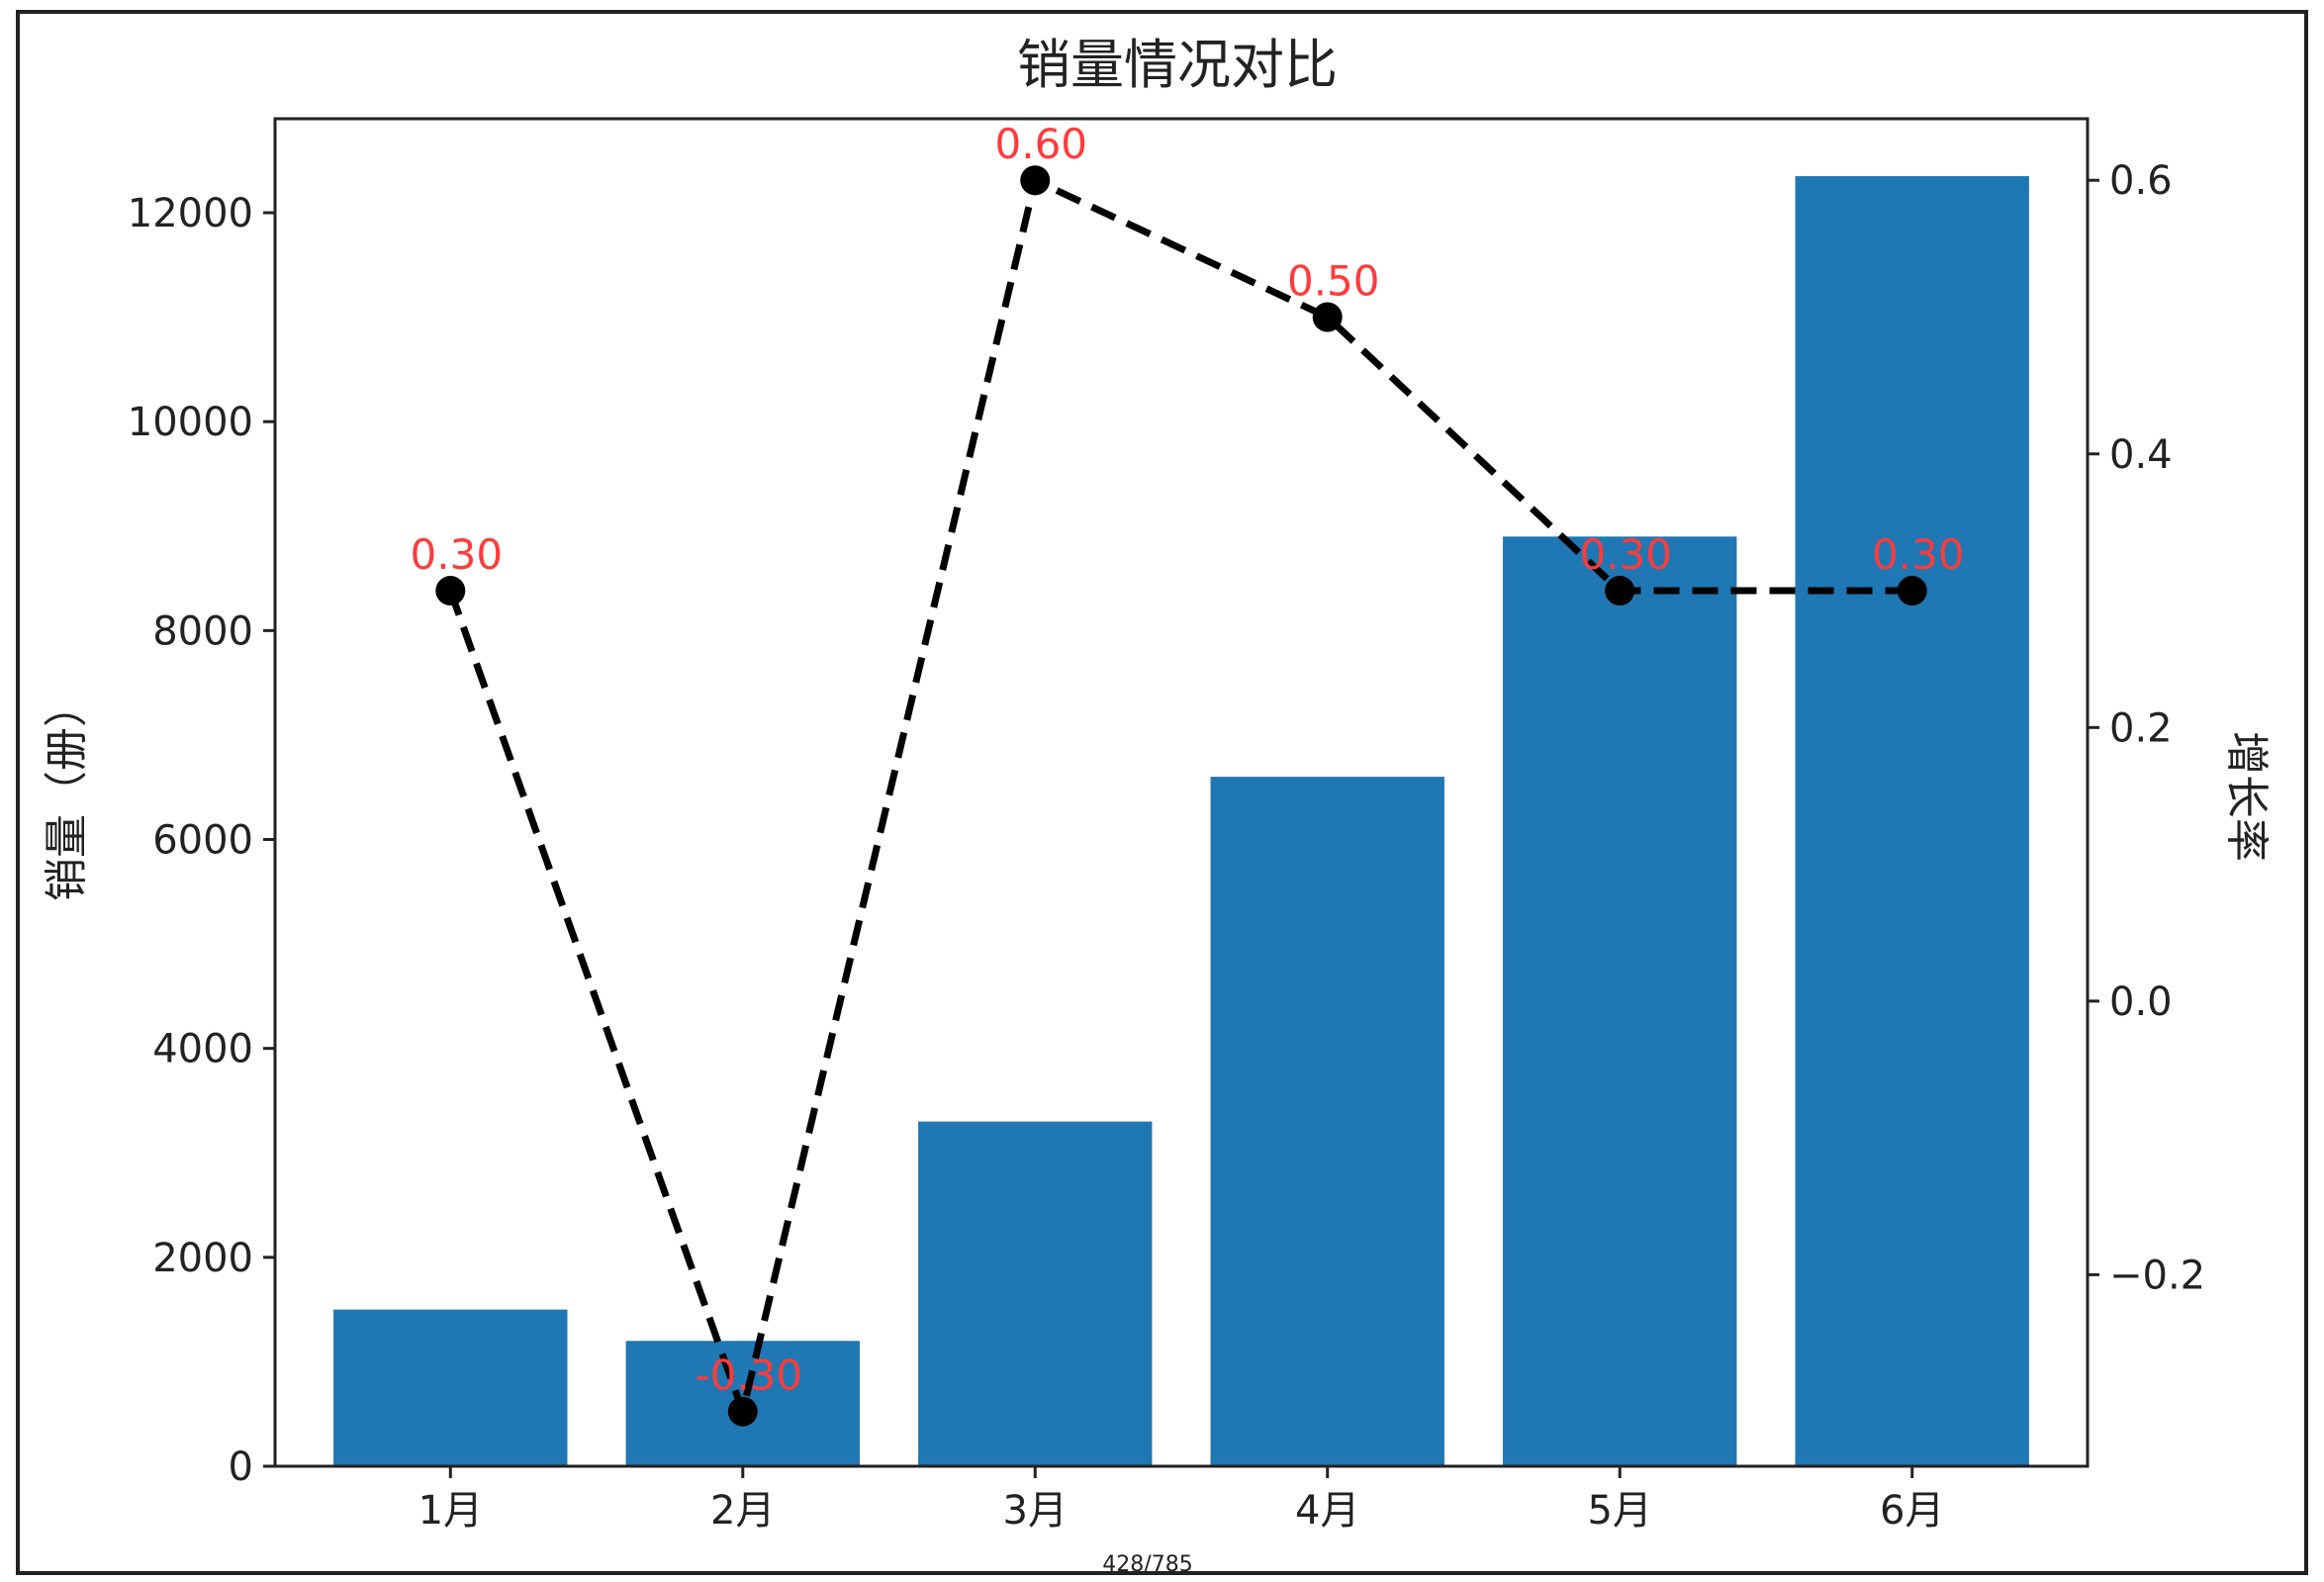 This screenshot has height=1582, width=2324. What do you see at coordinates (2141, 181) in the screenshot?
I see `right-tick-label-4: 0.6` at bounding box center [2141, 181].